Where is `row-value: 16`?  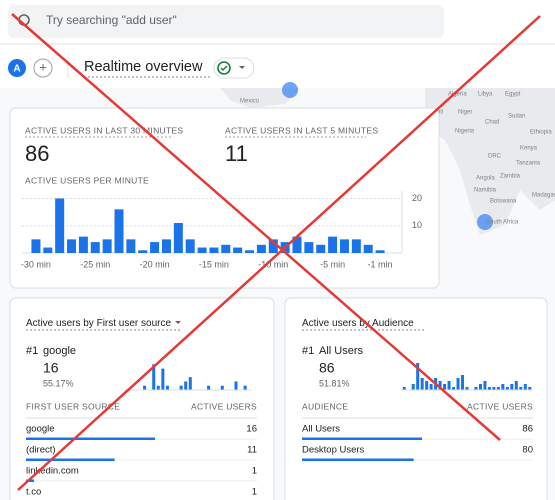
row-value: 16 is located at coordinates (251, 429).